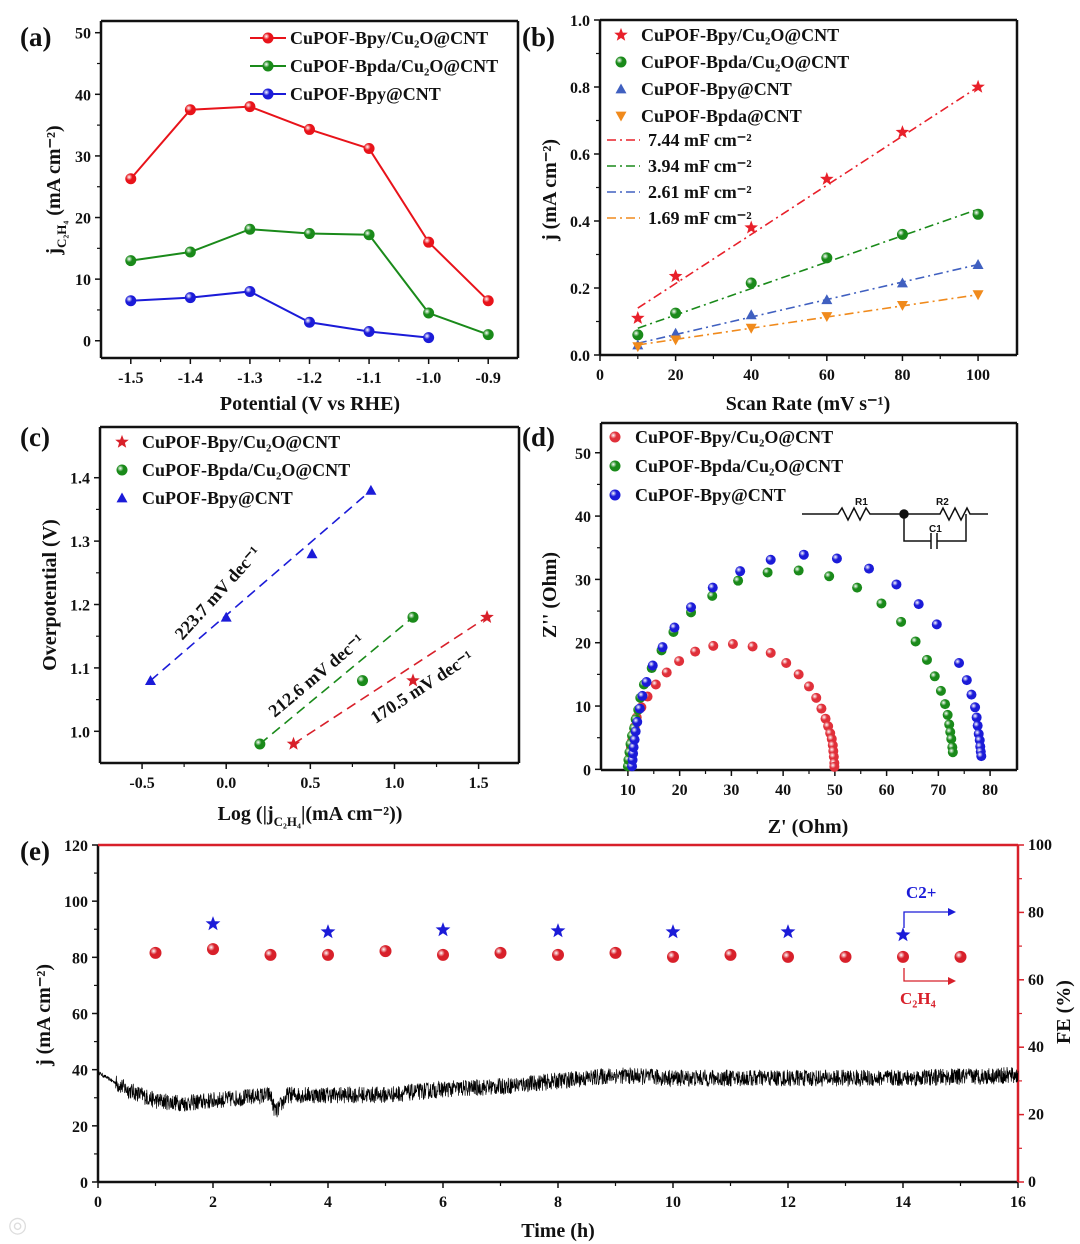 This screenshot has height=1244, width=1080. Describe the element at coordinates (700, 140) in the screenshot. I see `fit-legend-label: 7.44 mF cm⁻²` at that location.